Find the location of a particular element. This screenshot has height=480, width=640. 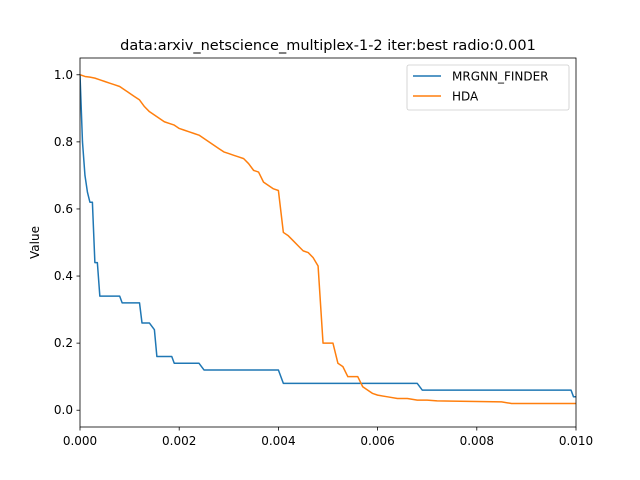

legend: MRGNN_FINDER HDA is located at coordinates (488, 87).